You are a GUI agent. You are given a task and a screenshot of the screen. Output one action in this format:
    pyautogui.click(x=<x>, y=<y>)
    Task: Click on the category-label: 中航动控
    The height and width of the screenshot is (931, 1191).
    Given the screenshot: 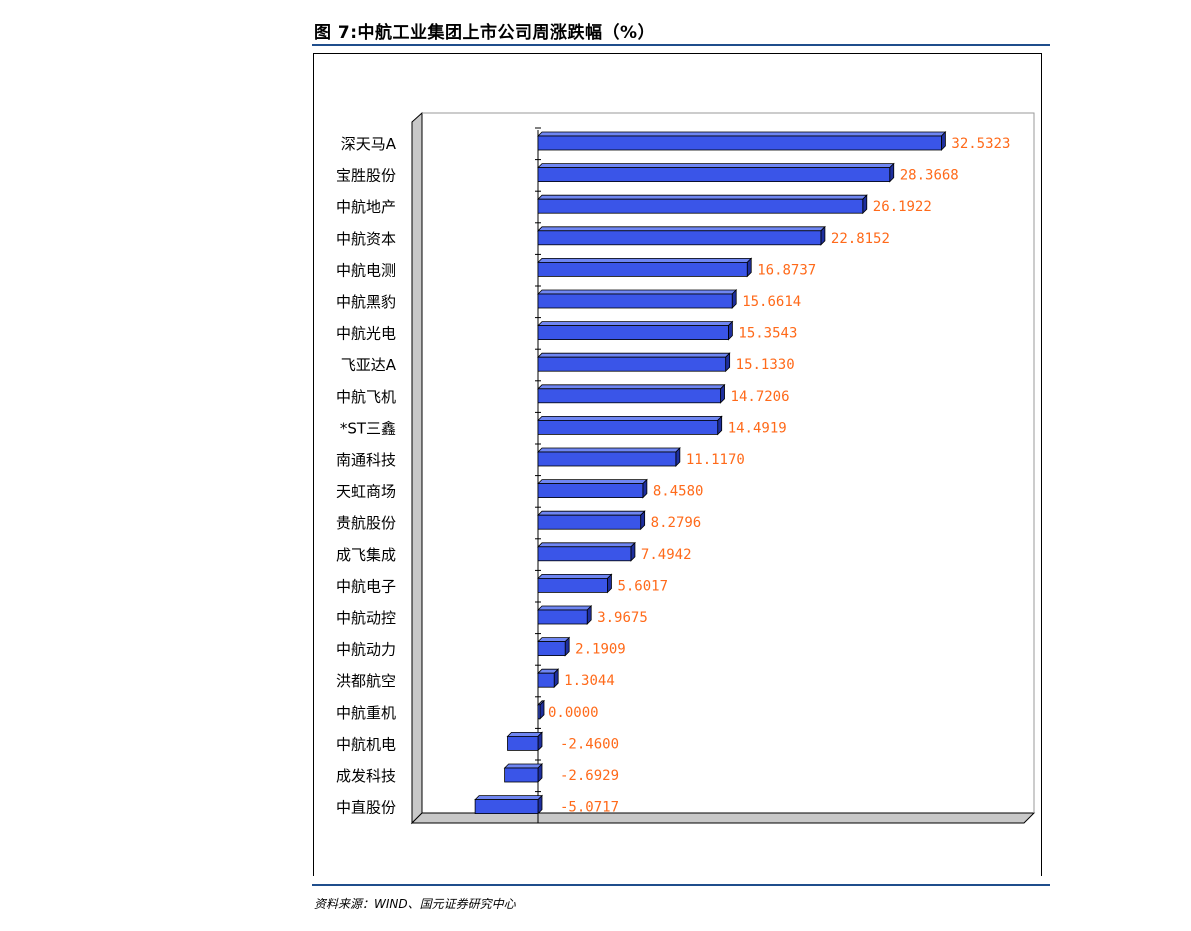 What is the action you would take?
    pyautogui.click(x=366, y=618)
    